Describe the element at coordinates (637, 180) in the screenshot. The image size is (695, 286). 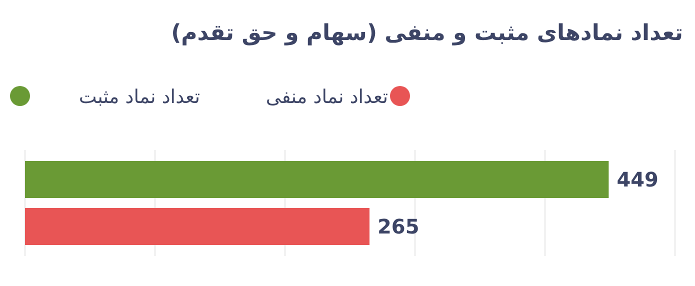
I see `data-label: 449` at that location.